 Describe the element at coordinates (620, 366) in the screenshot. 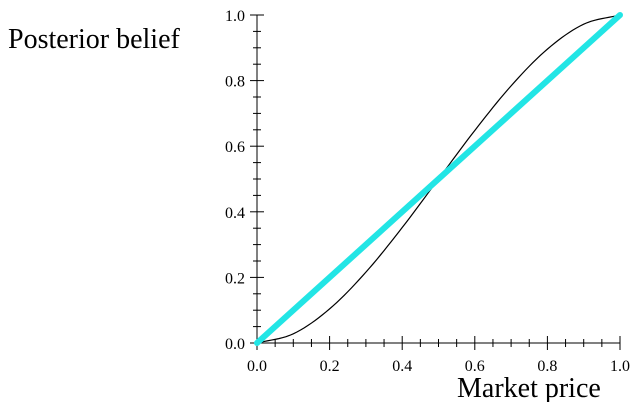

I see `x-tick-label: 1.0` at that location.